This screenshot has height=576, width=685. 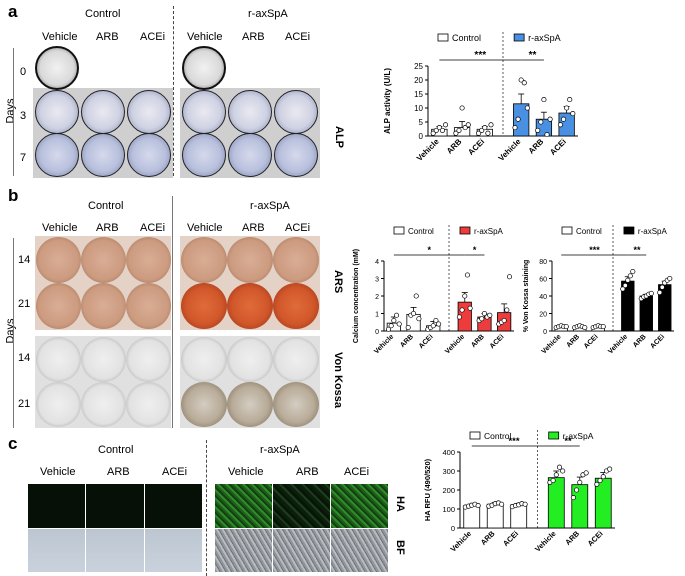 What do you see at coordinates (149, 112) in the screenshot?
I see `well-control-d3-acei` at bounding box center [149, 112].